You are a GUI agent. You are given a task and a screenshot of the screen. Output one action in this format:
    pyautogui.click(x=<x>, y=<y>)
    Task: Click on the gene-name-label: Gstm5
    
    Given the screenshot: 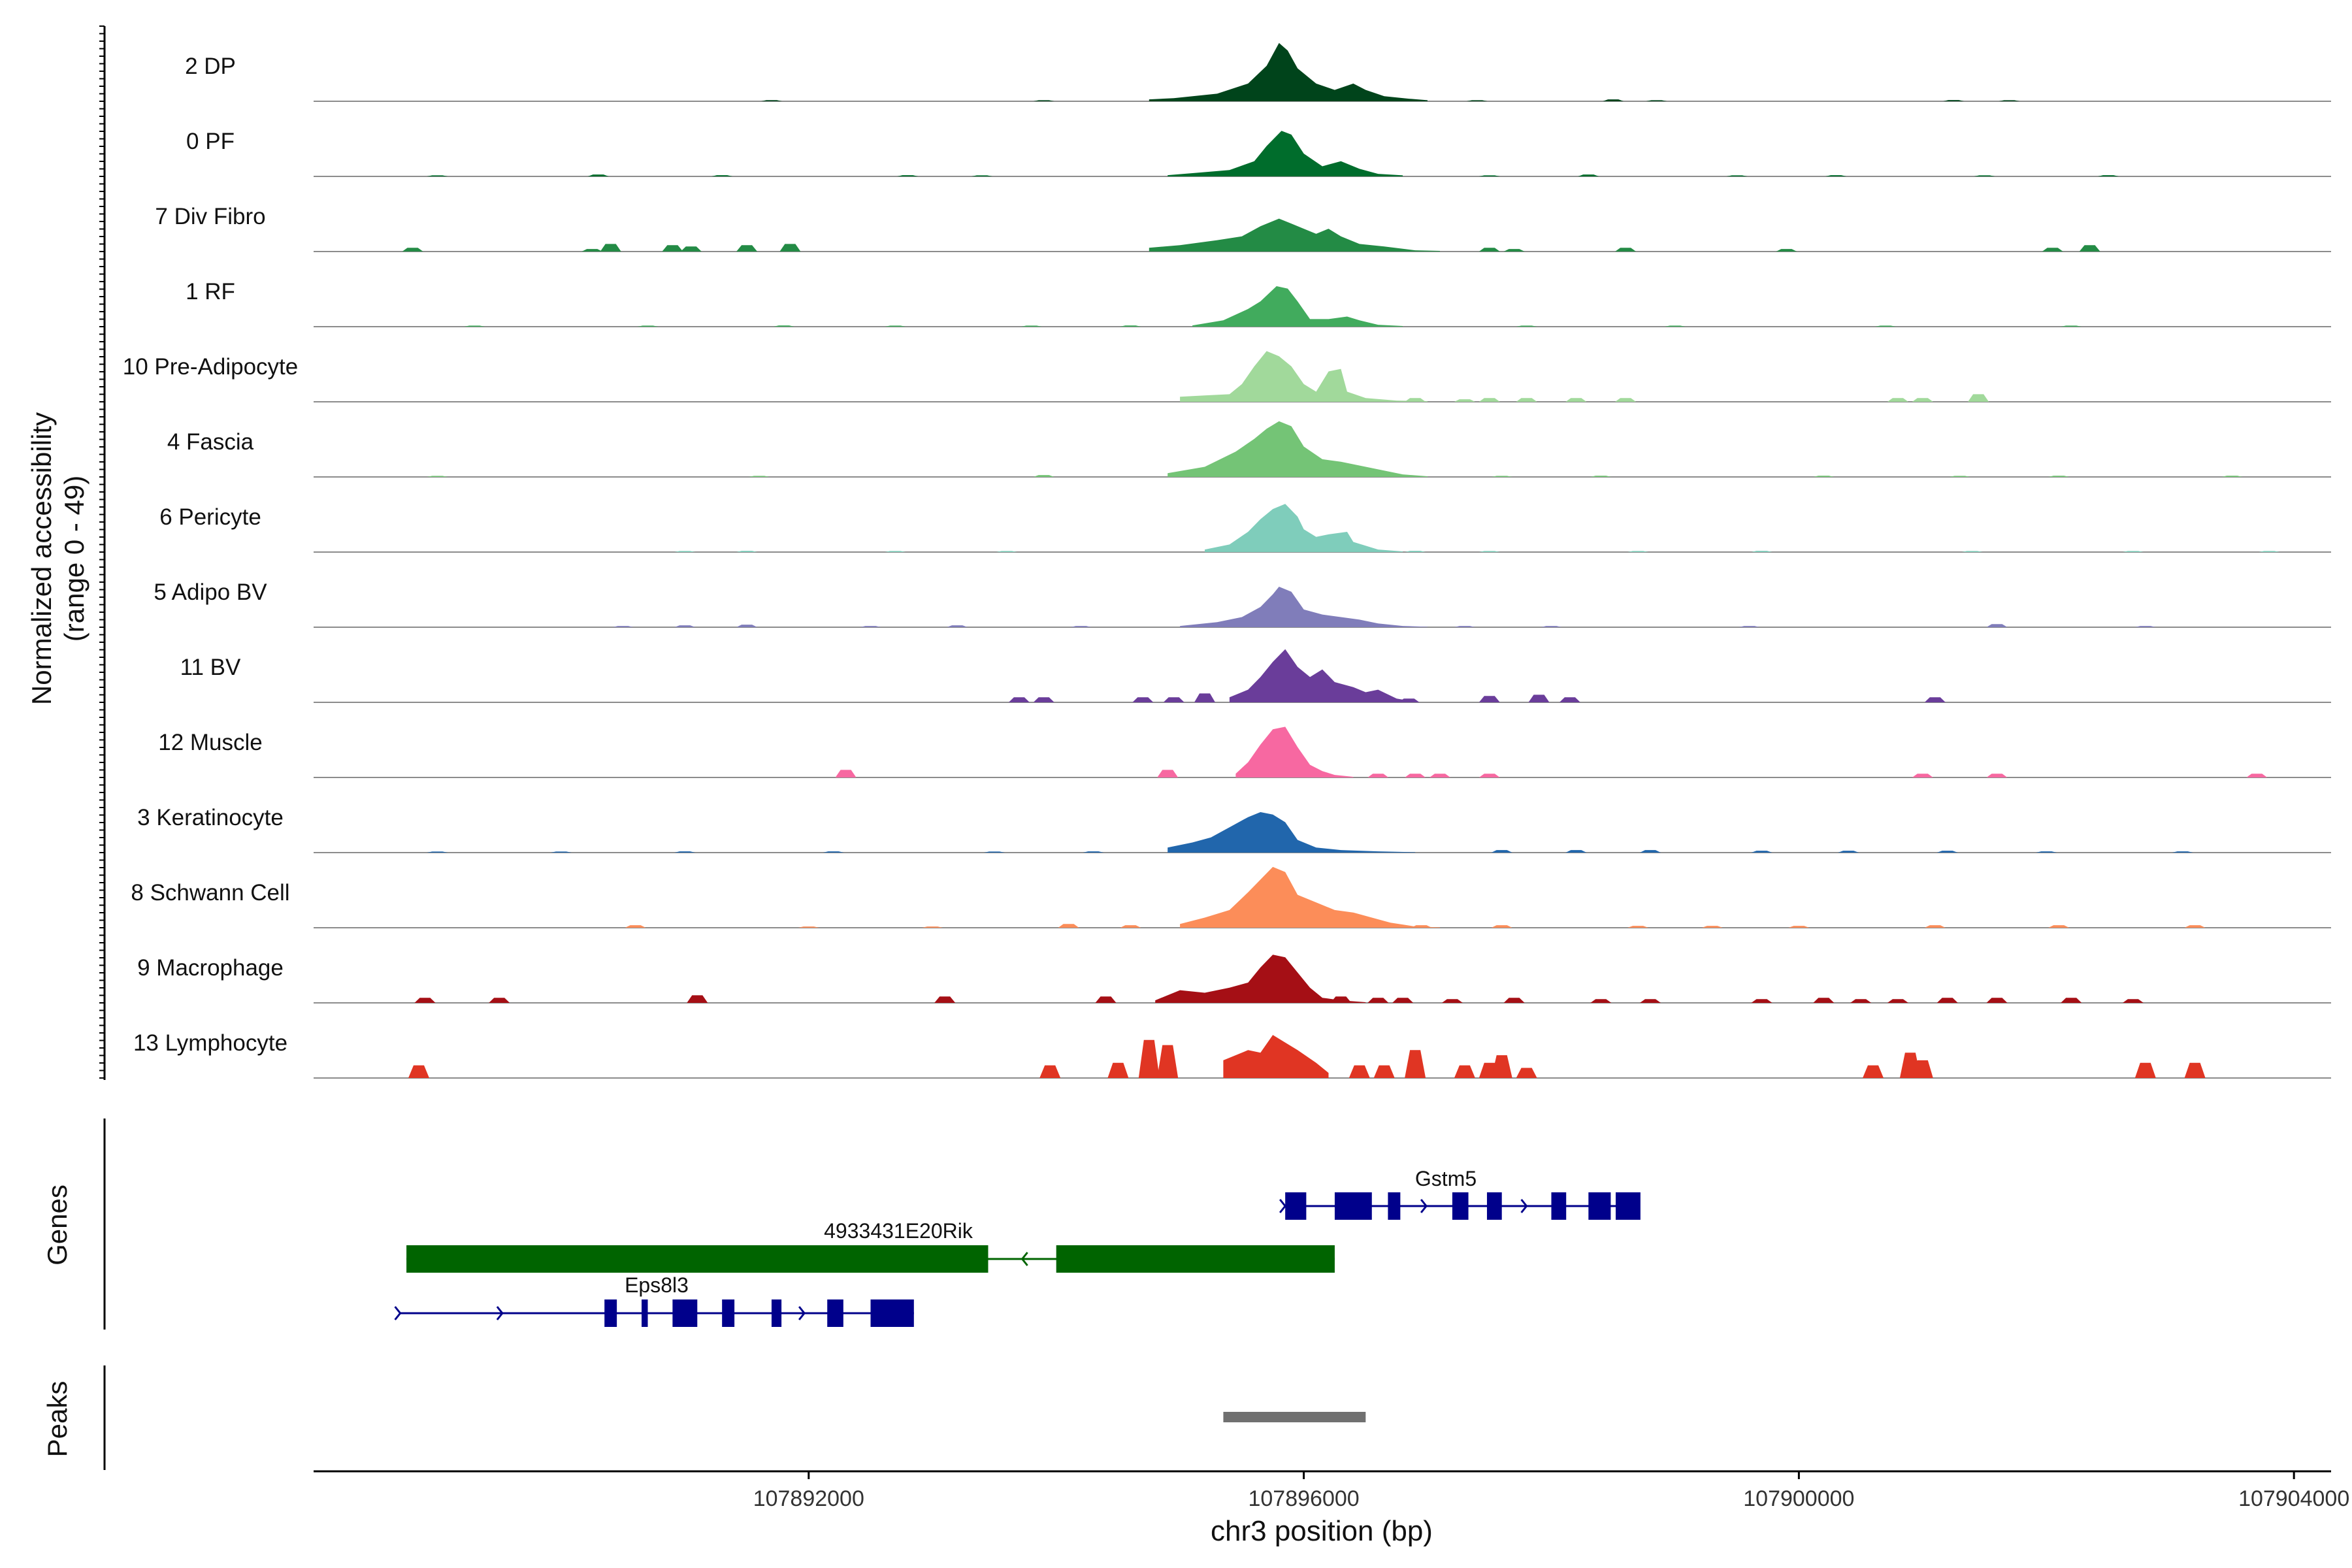 What is the action you would take?
    pyautogui.click(x=1446, y=1178)
    